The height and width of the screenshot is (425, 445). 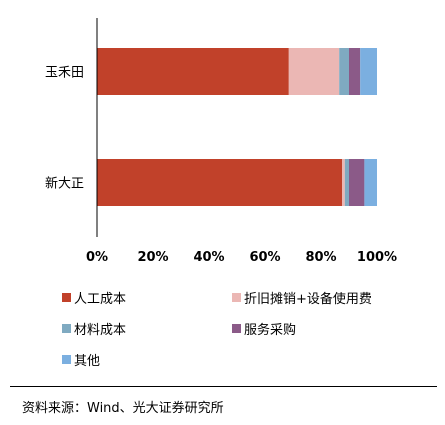 I want to click on legend-label: 其他, so click(x=87, y=361).